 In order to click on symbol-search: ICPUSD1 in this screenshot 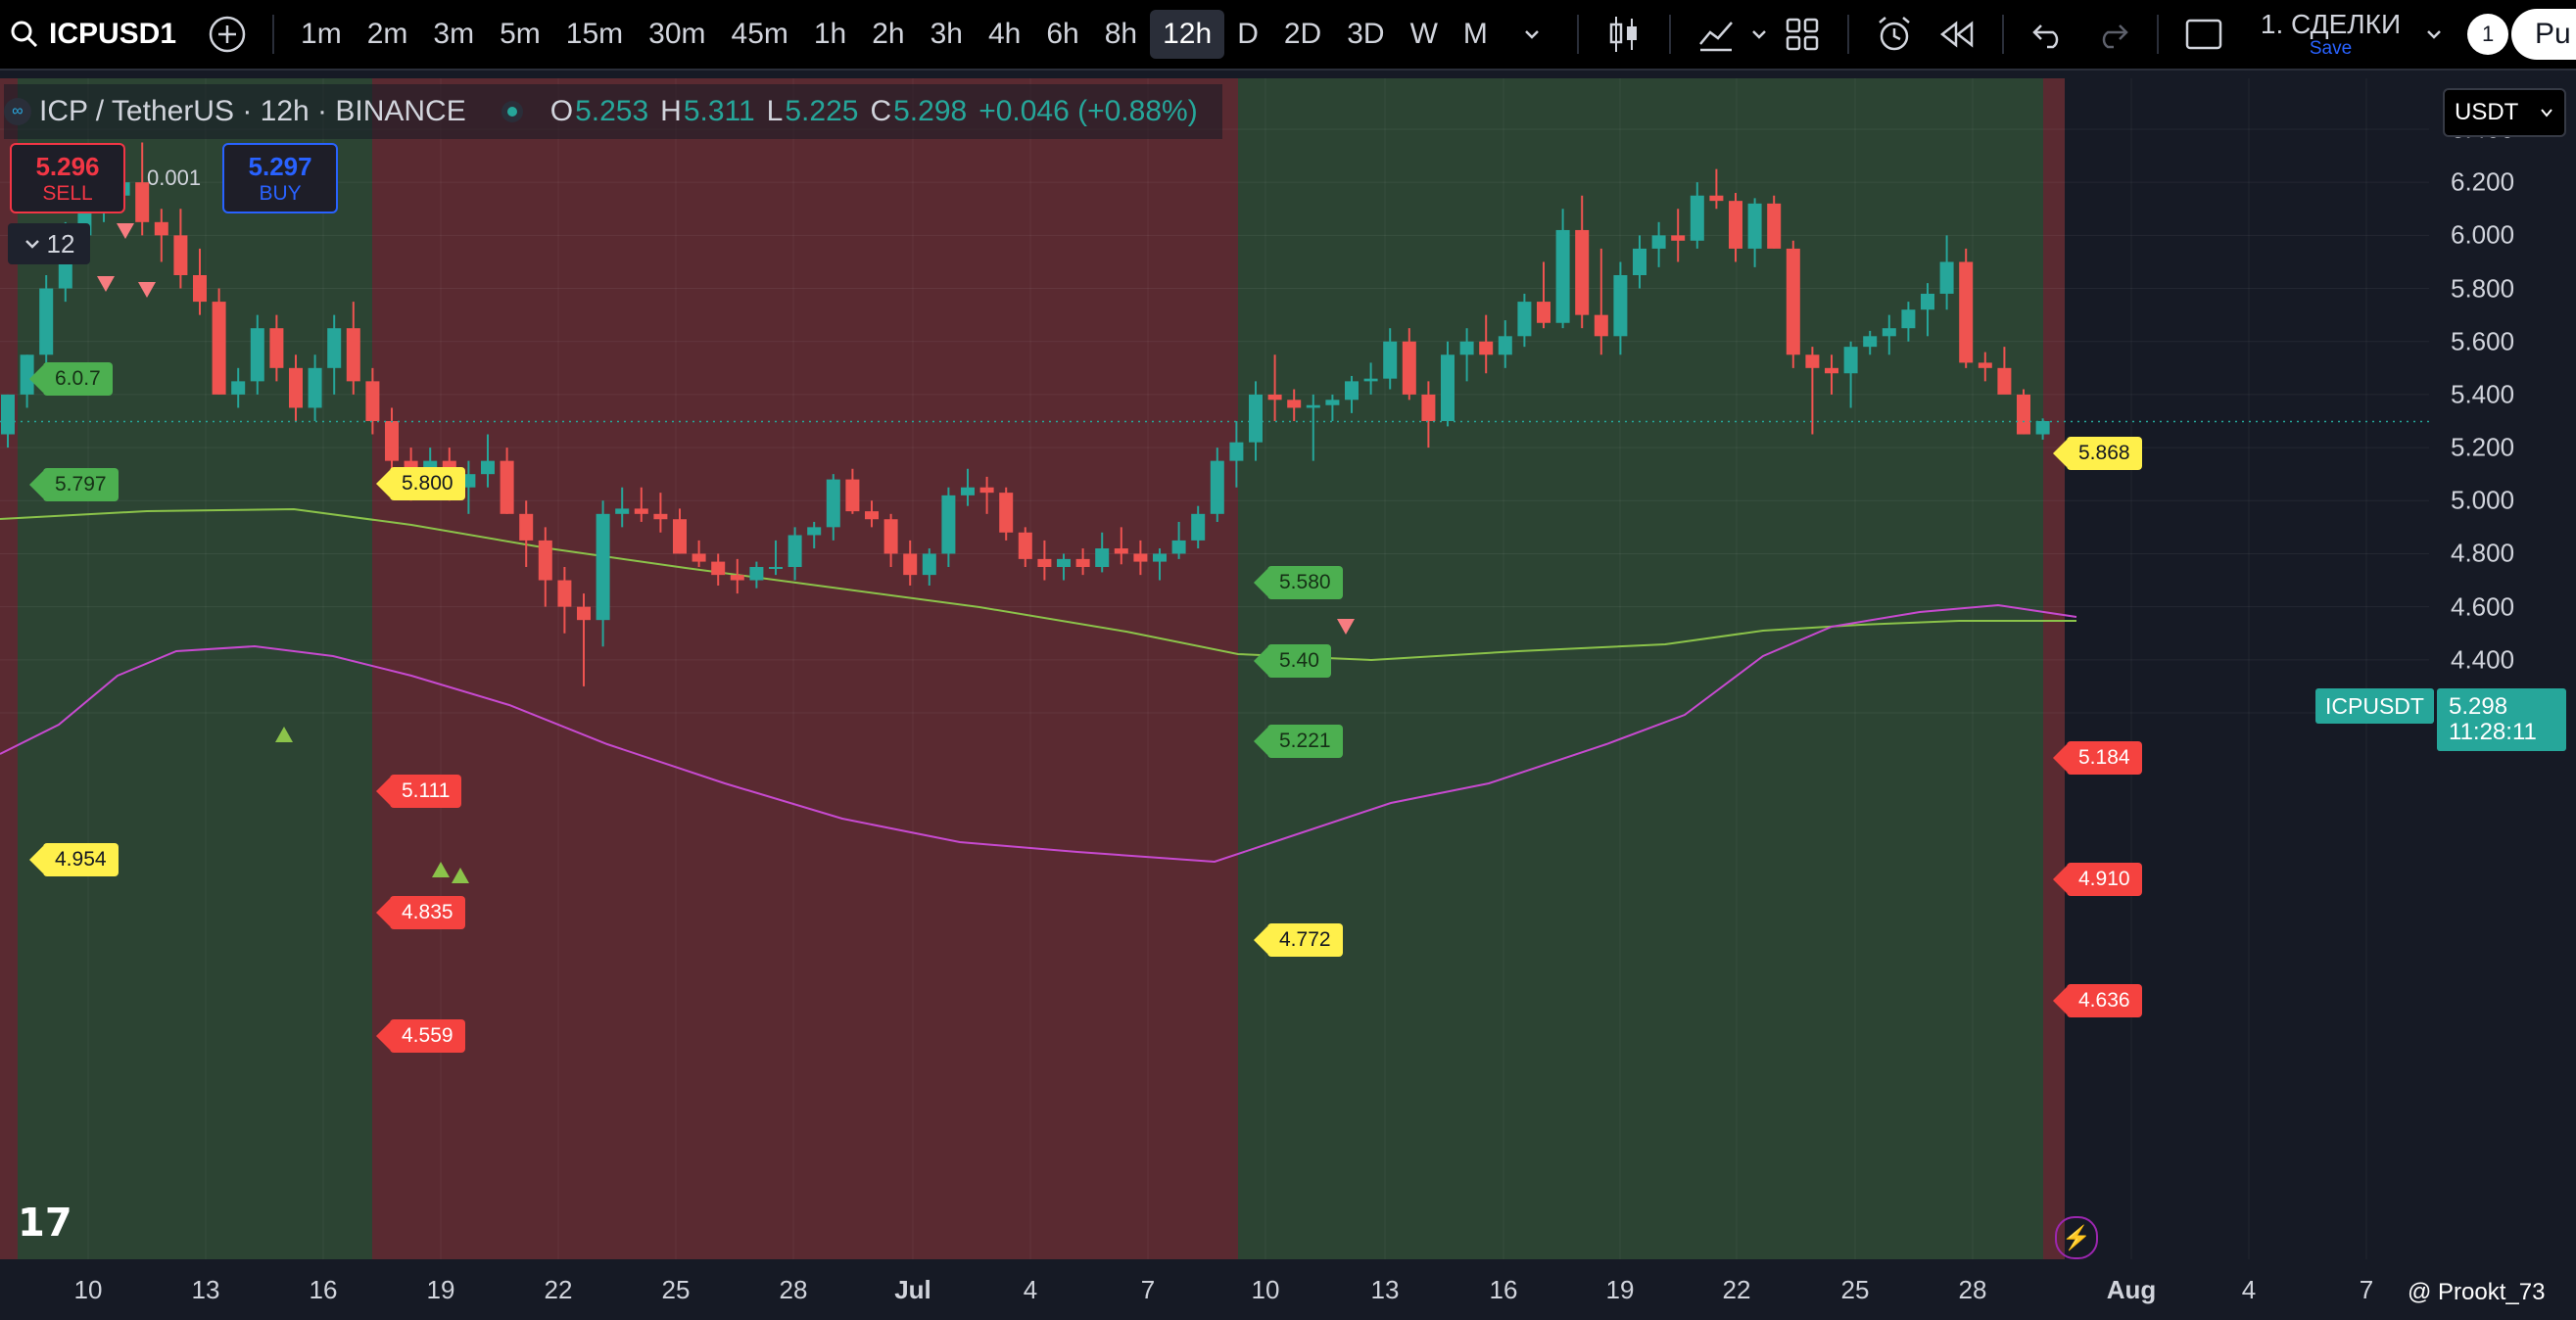, I will do `click(98, 34)`.